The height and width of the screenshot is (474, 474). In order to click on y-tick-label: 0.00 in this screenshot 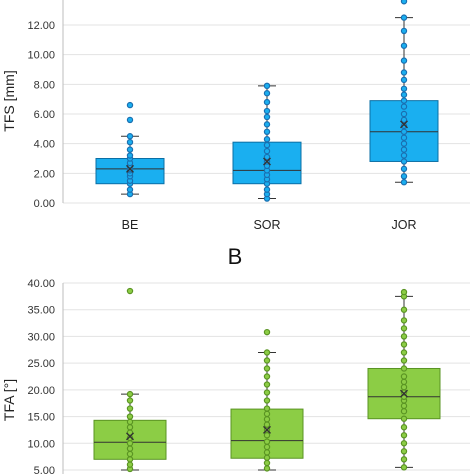, I will do `click(44, 204)`.